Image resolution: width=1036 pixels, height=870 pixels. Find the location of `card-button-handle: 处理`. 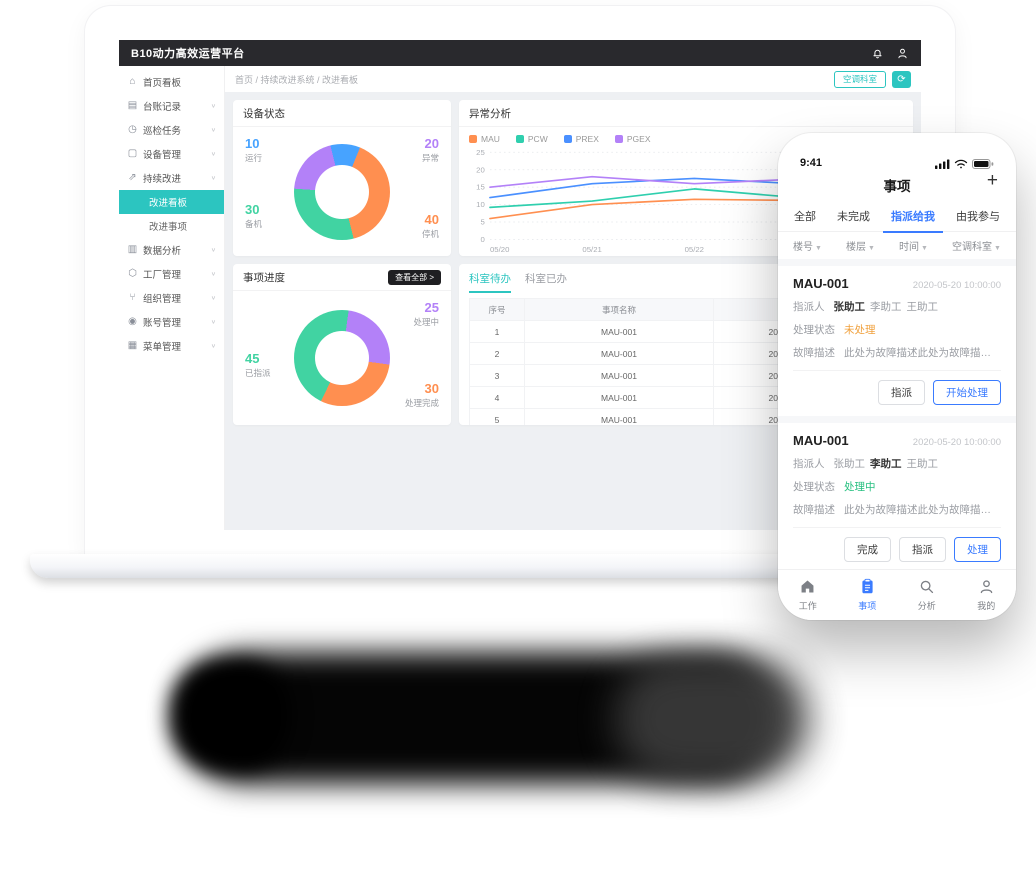

card-button-handle: 处理 is located at coordinates (977, 549).